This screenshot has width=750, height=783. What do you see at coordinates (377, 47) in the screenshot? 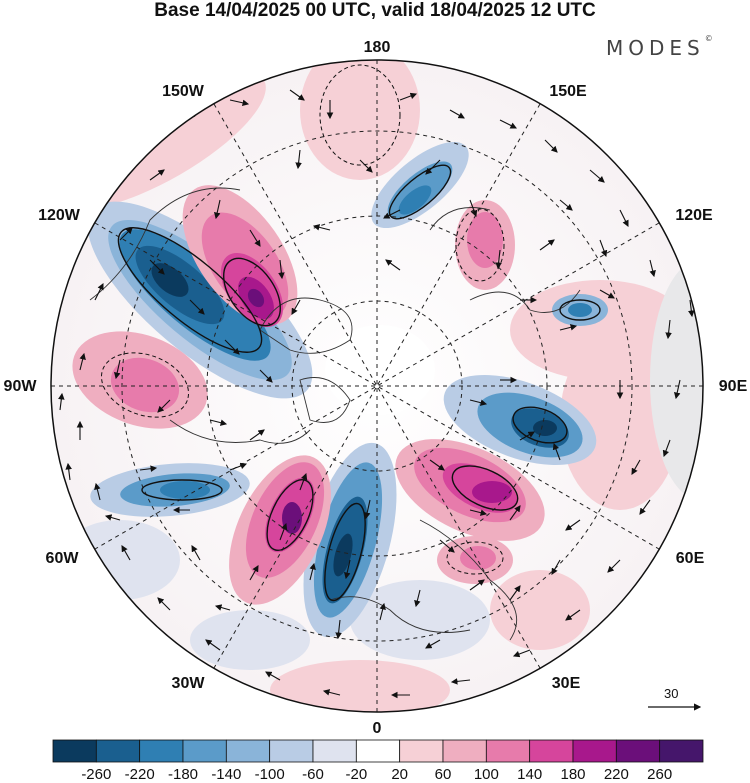
I see `lon-label-180: 180` at bounding box center [377, 47].